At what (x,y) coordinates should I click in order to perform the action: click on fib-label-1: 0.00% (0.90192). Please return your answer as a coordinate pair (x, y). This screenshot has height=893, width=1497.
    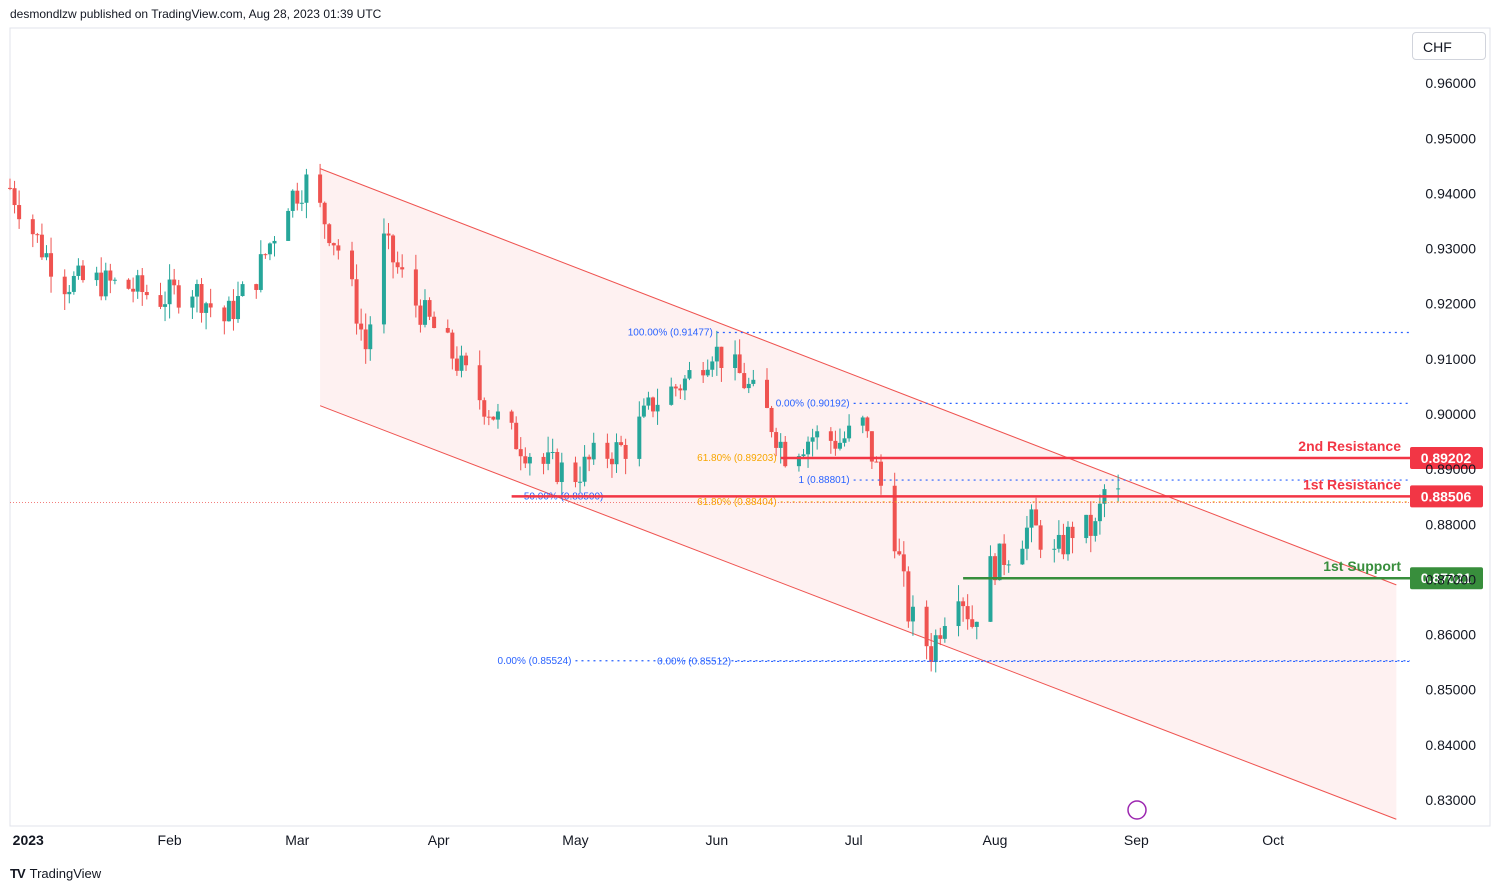
    Looking at the image, I should click on (813, 403).